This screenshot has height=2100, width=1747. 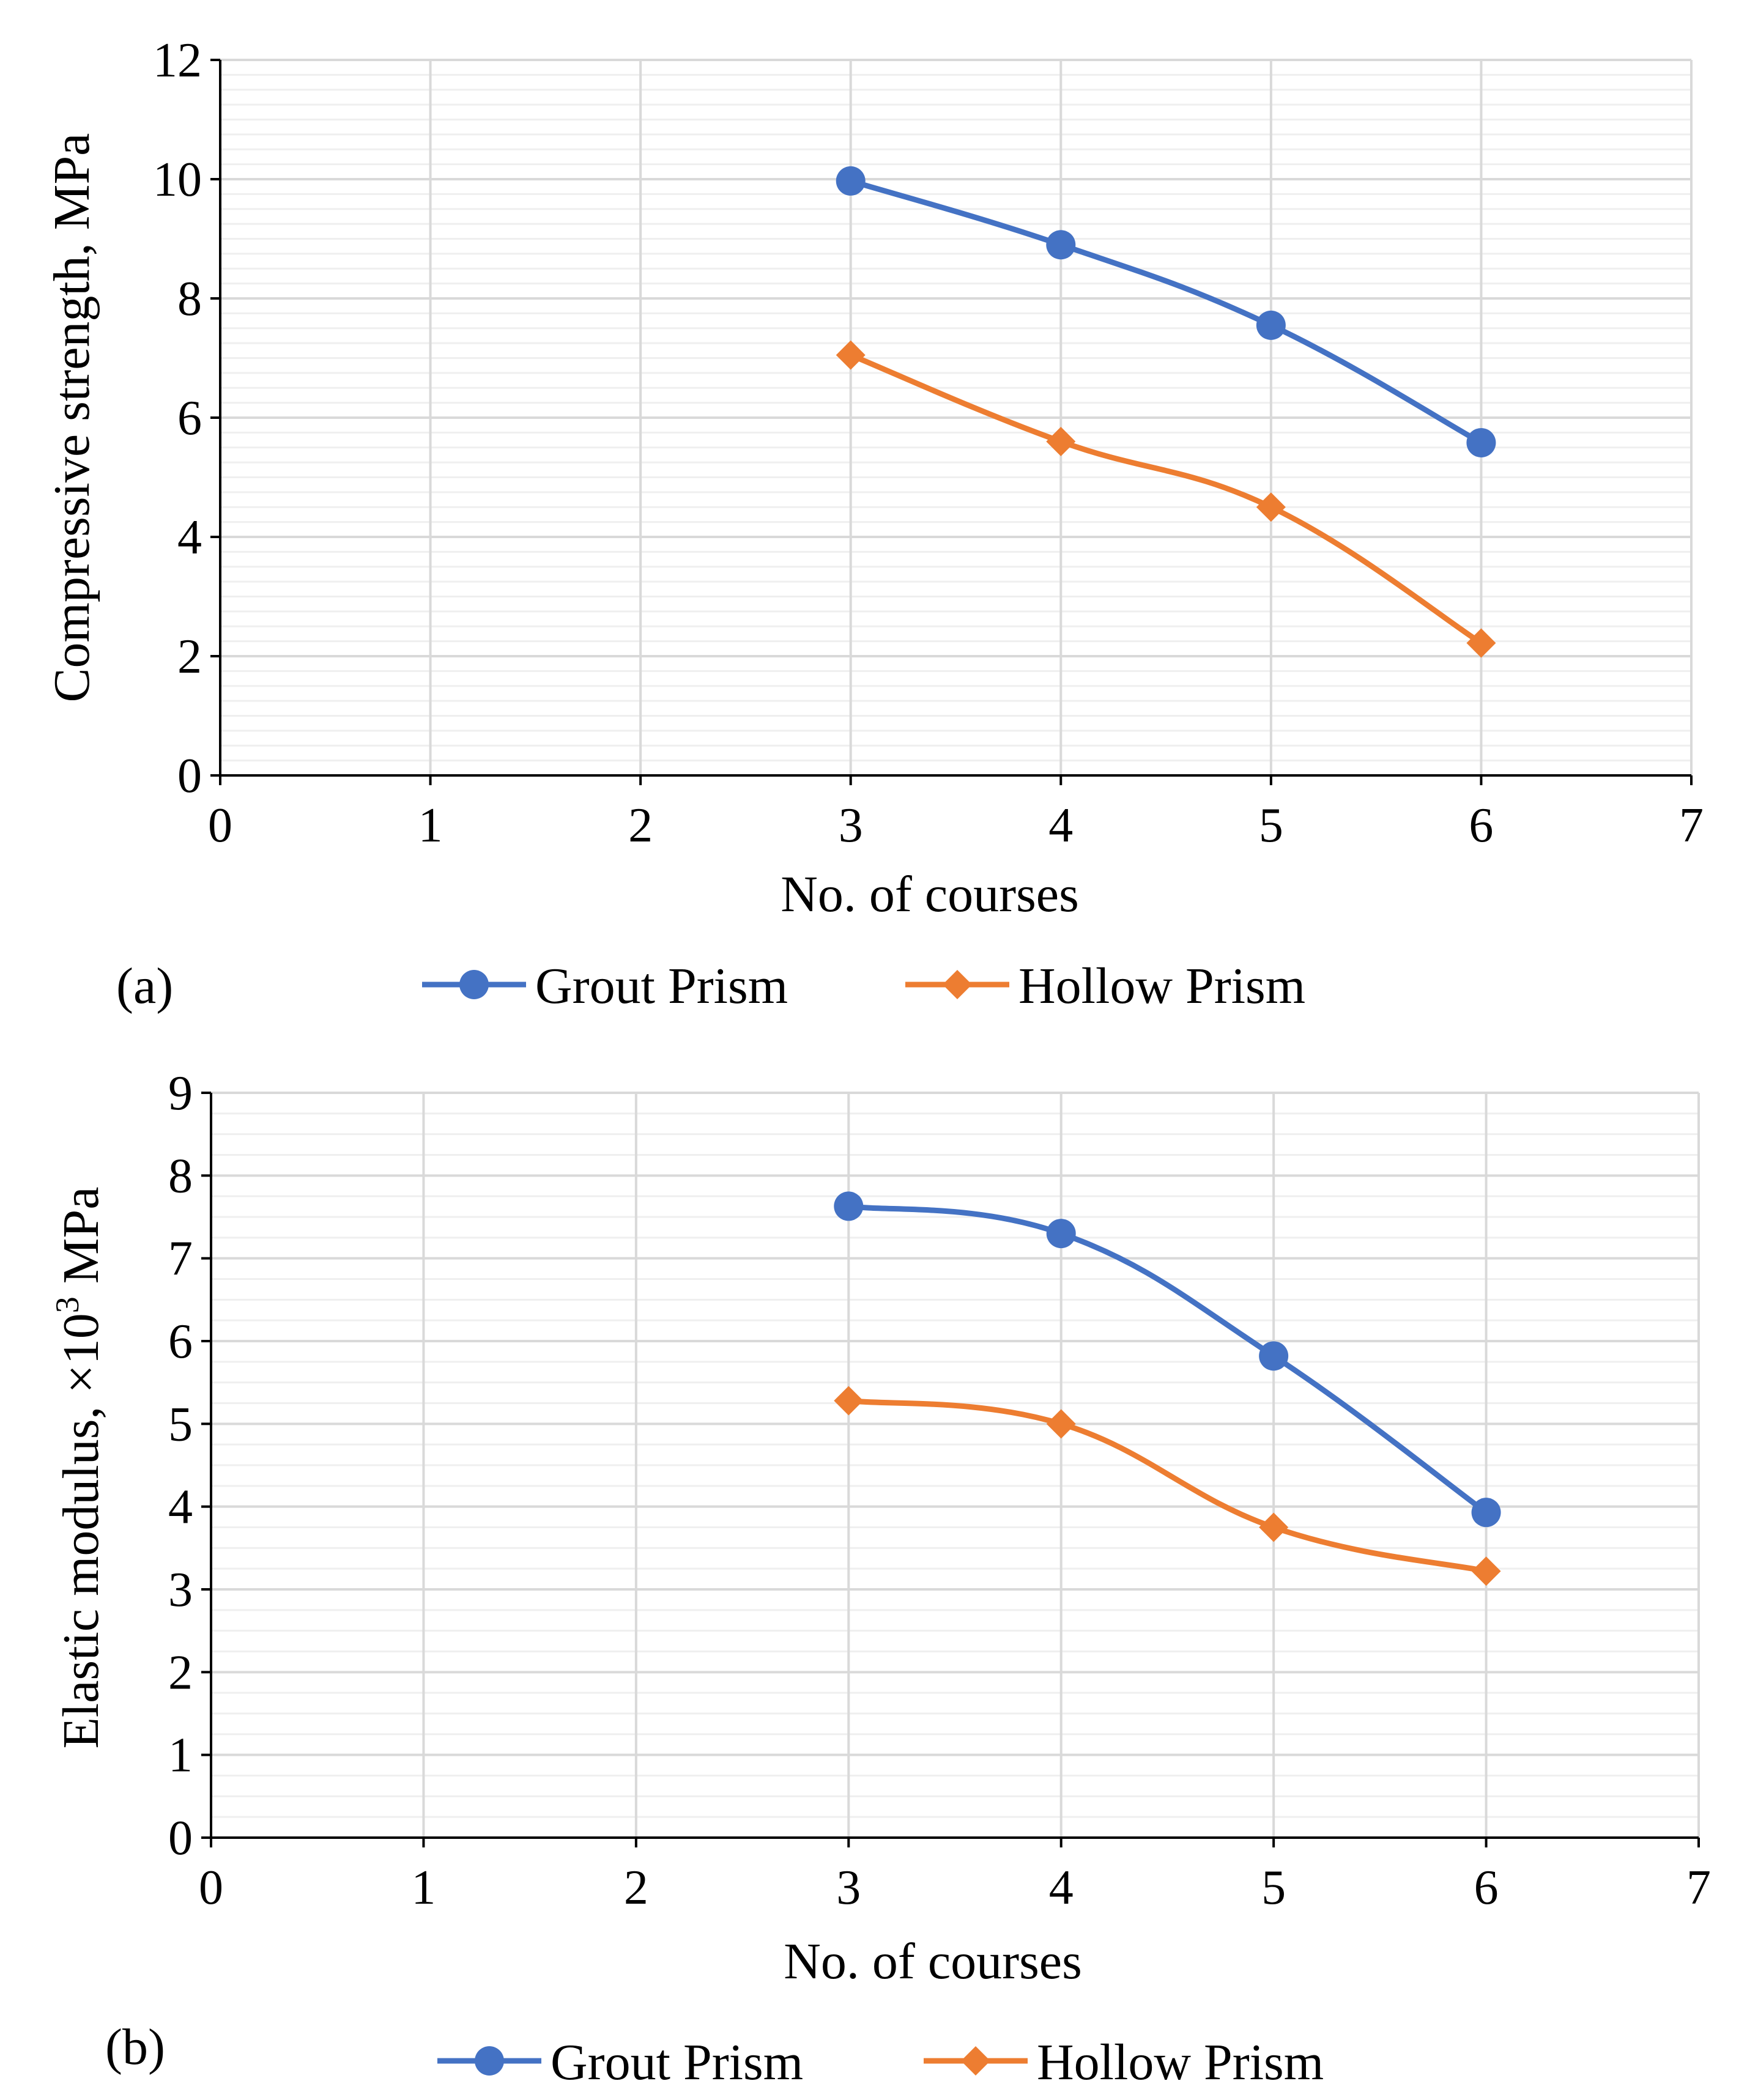 What do you see at coordinates (71, 418) in the screenshot?
I see `chart-a-ylabel: Compressive strength, MPa` at bounding box center [71, 418].